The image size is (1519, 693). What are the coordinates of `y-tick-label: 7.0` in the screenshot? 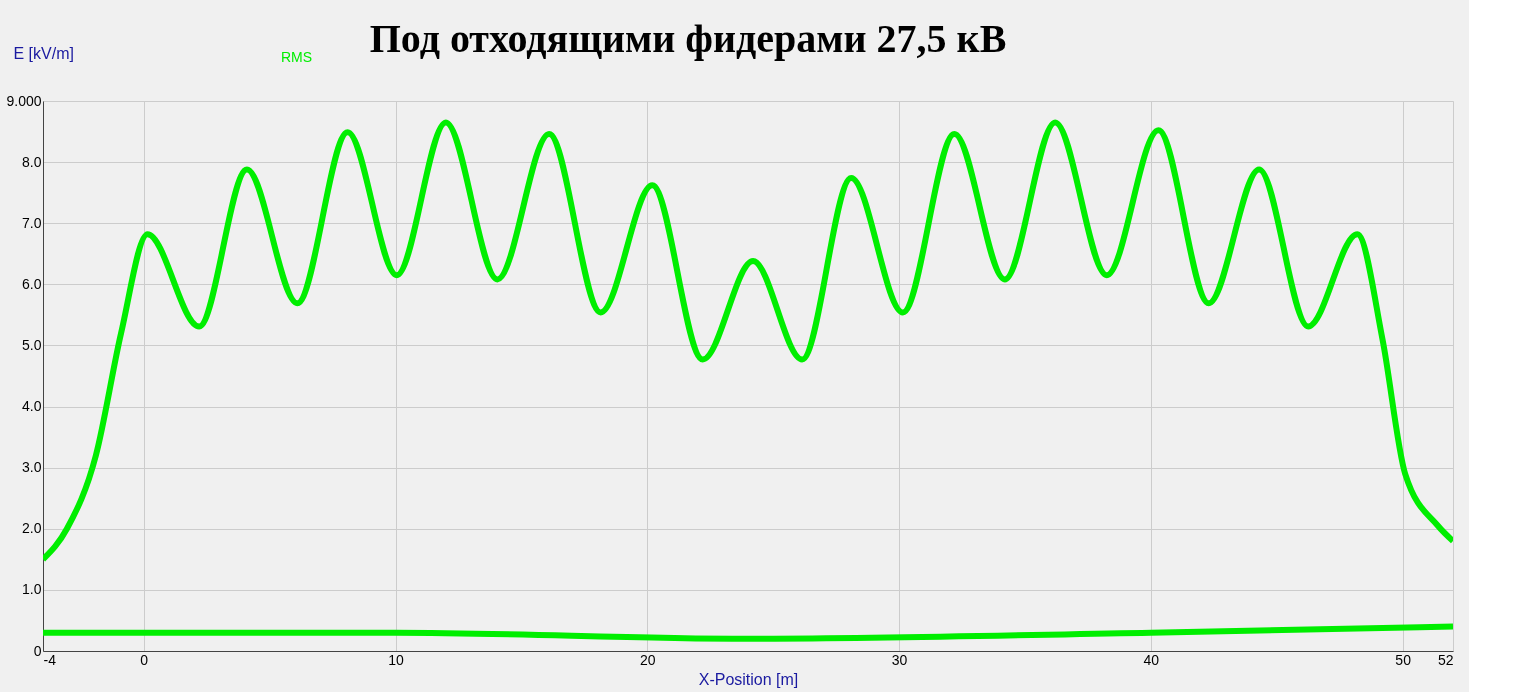 It's located at (32, 222).